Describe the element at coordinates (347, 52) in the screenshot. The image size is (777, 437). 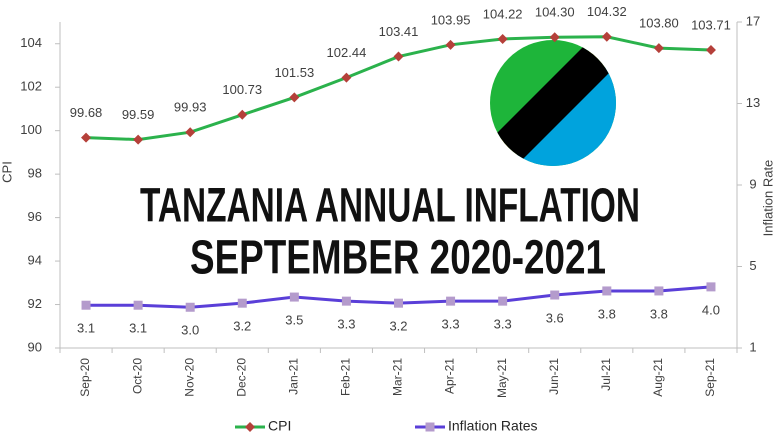
I see `data-label: 102.44` at that location.